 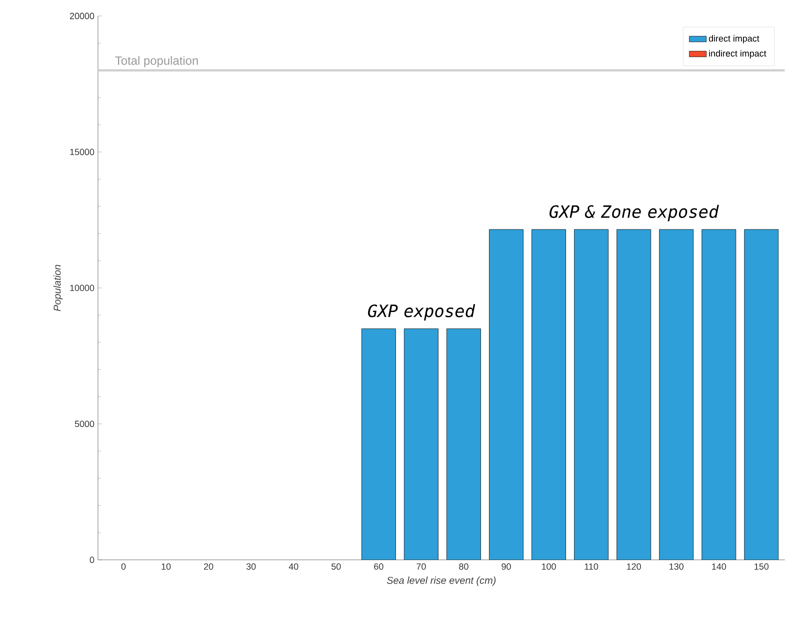 What do you see at coordinates (634, 213) in the screenshot?
I see `annotation: GXP & Zone exposed` at bounding box center [634, 213].